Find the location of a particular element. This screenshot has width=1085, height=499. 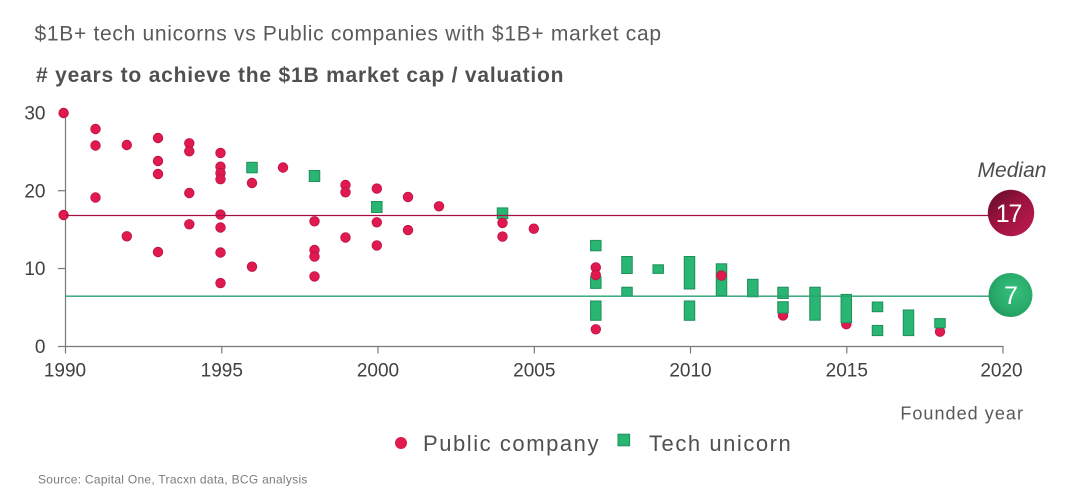

svg-text: Tech unicorn is located at coordinates (720, 443).